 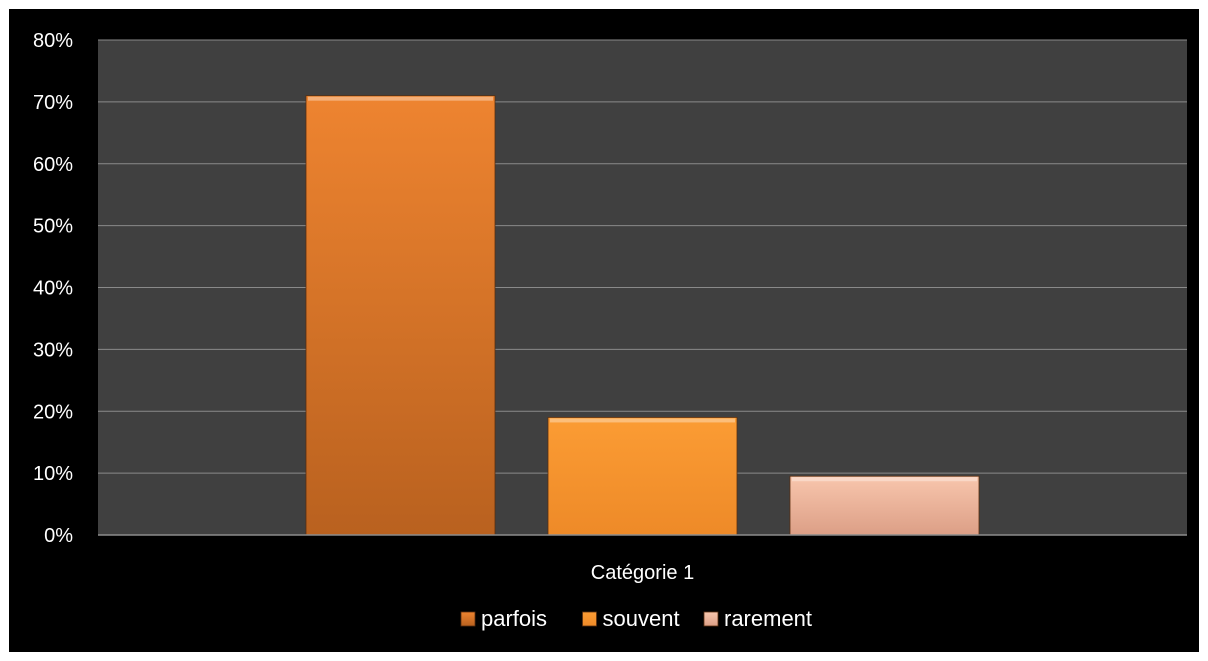 What do you see at coordinates (58, 536) in the screenshot?
I see `y-tick-label-0: 0%` at bounding box center [58, 536].